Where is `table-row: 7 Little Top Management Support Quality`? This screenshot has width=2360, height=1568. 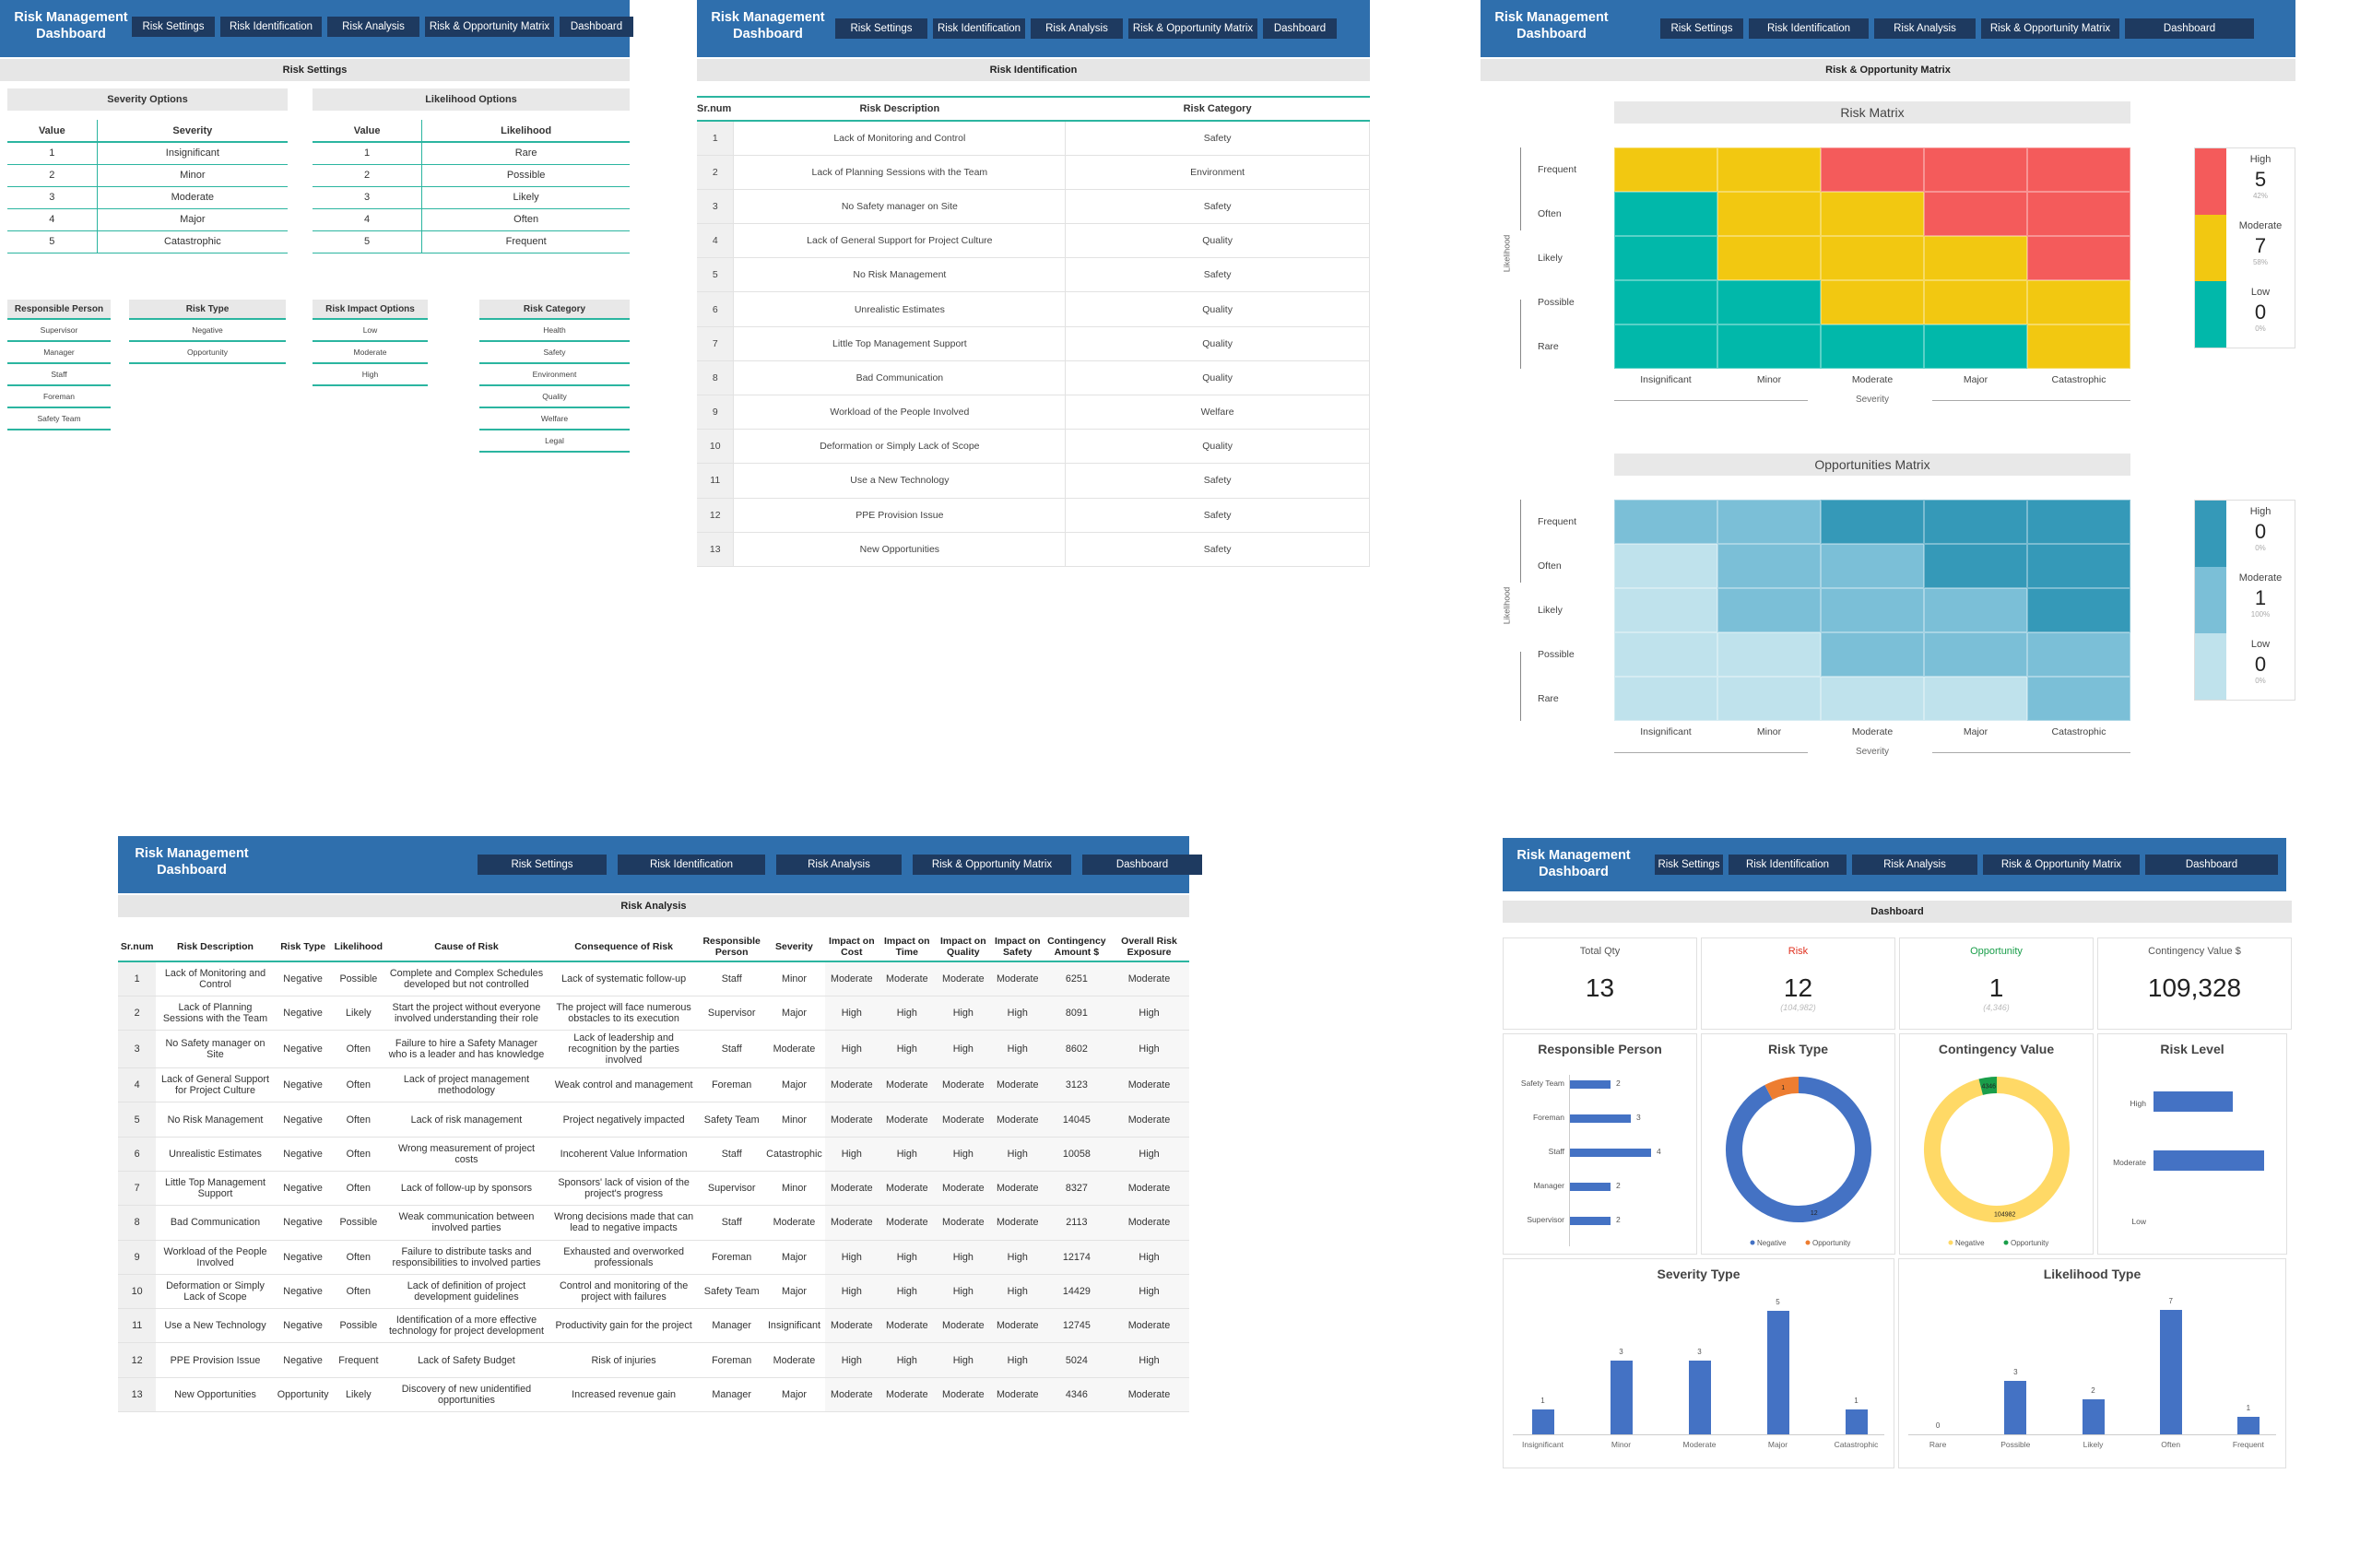 table-row: 7 Little Top Management Support Quality is located at coordinates (1033, 343).